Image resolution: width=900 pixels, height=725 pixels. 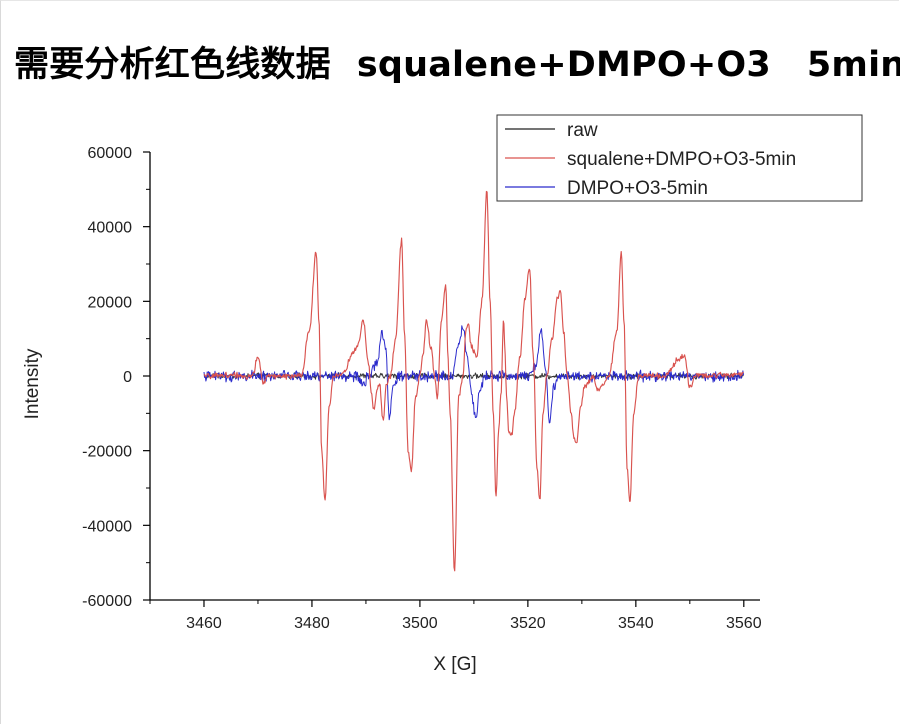 What do you see at coordinates (110, 228) in the screenshot?
I see `y-tick-label: 40000` at bounding box center [110, 228].